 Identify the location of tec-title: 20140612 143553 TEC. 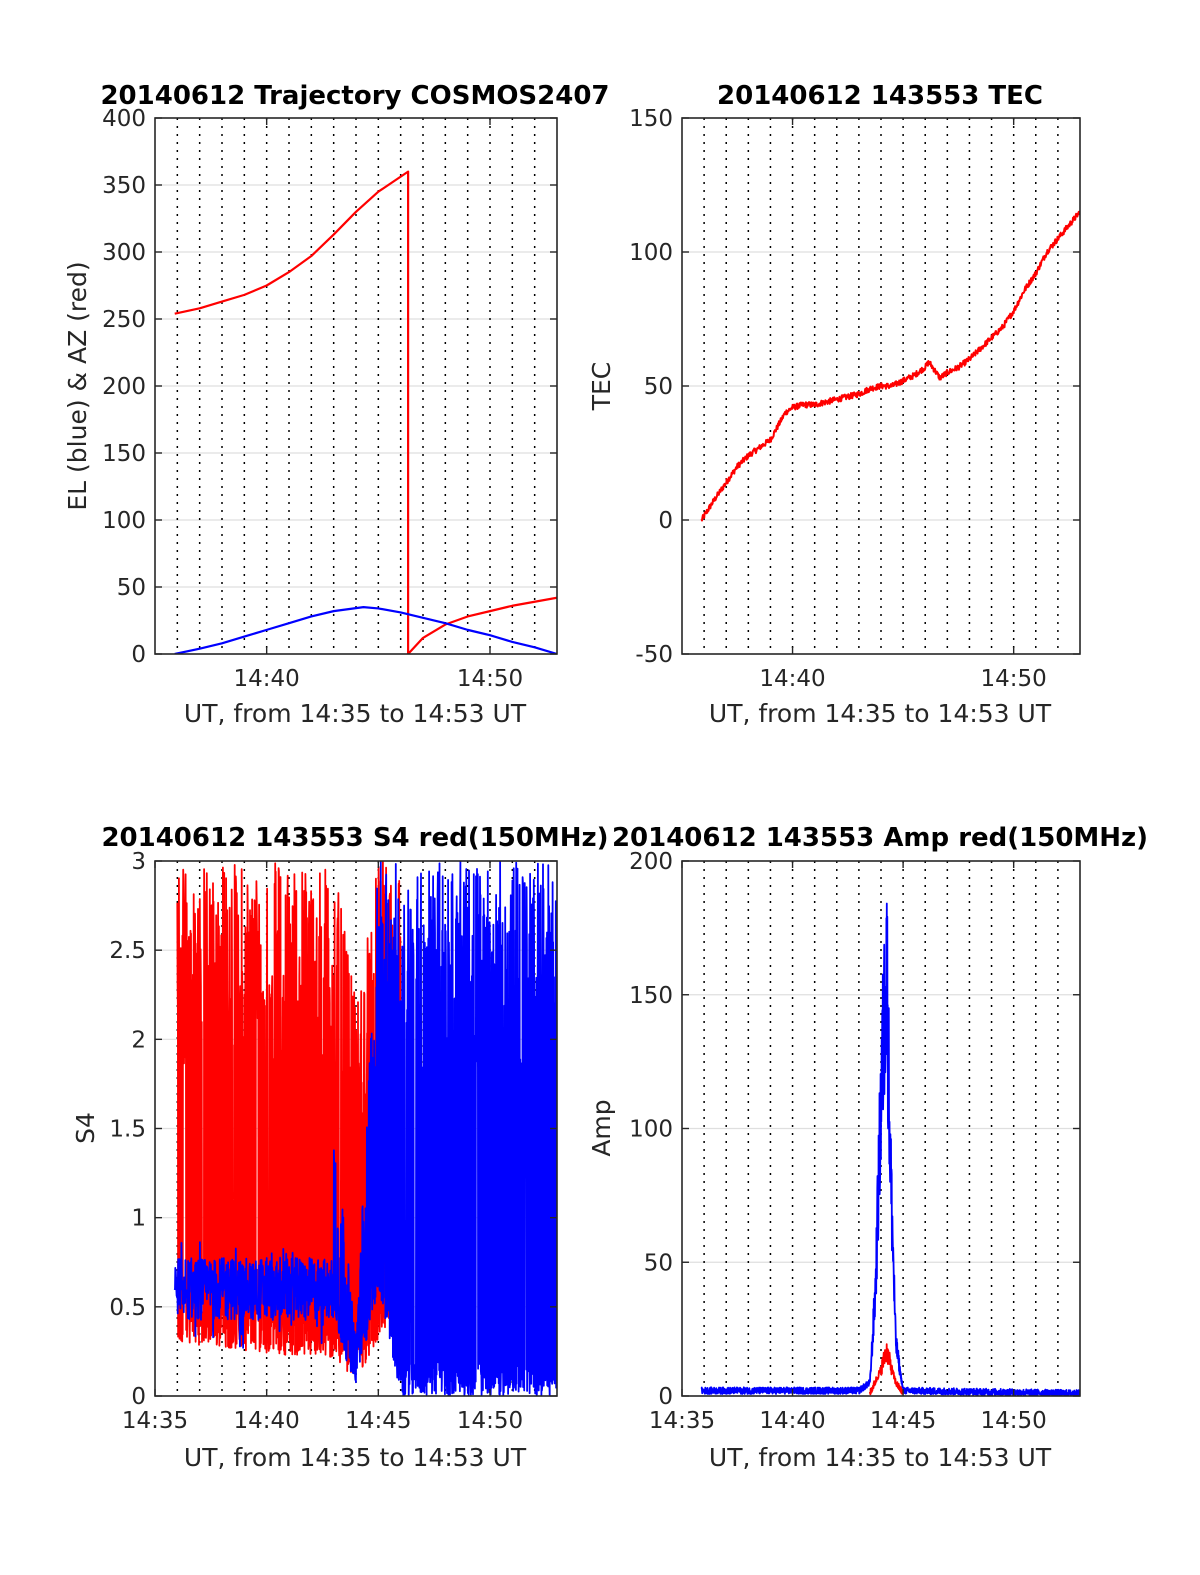
(880, 96).